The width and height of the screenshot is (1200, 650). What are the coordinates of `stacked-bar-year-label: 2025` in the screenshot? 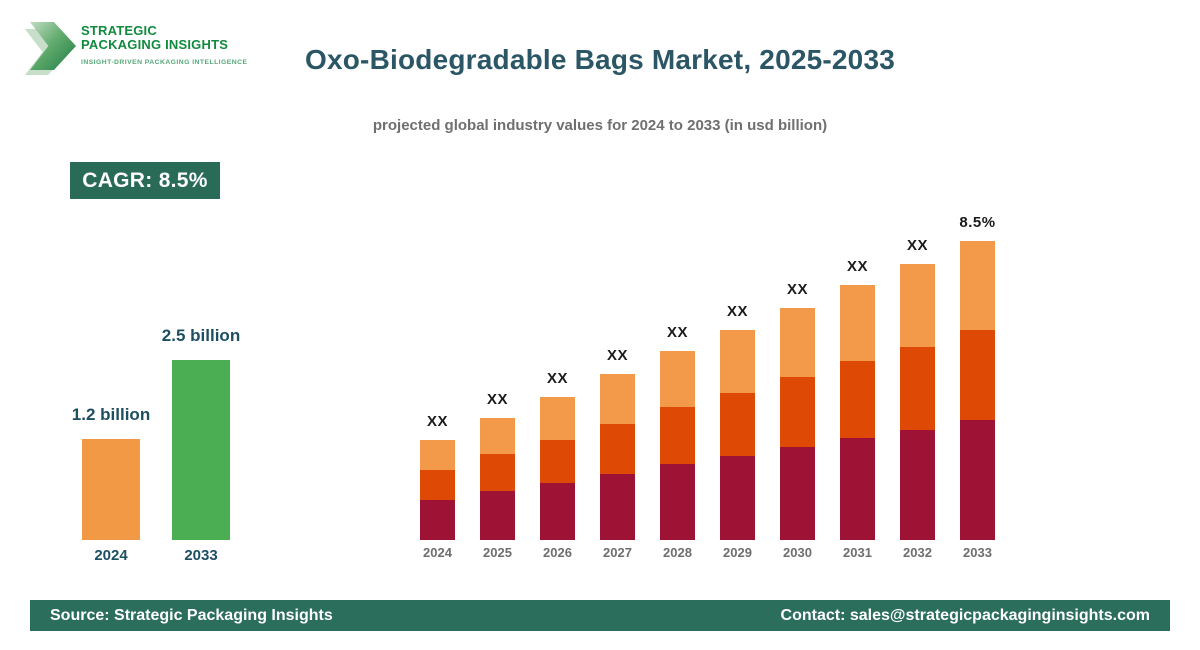 It's located at (497, 552).